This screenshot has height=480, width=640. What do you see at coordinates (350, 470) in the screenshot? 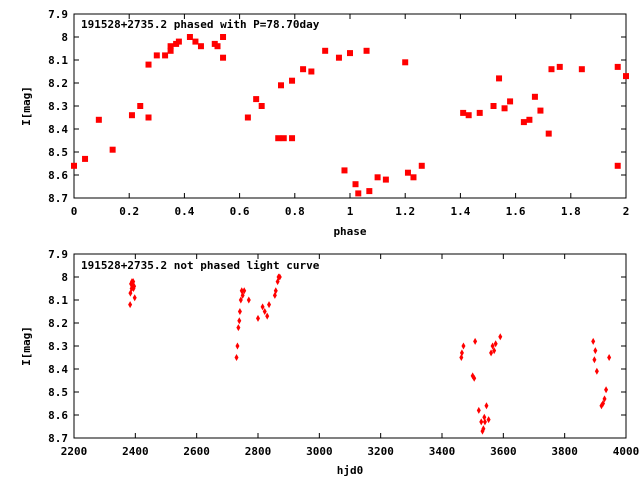
I see `unphased-x-axis-label: hjd0` at bounding box center [350, 470].